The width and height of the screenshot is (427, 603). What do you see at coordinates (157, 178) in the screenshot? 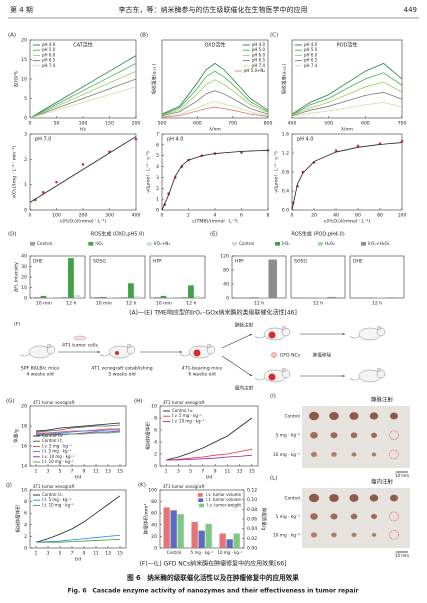
I see `y-tick-label: 3` at bounding box center [157, 178].